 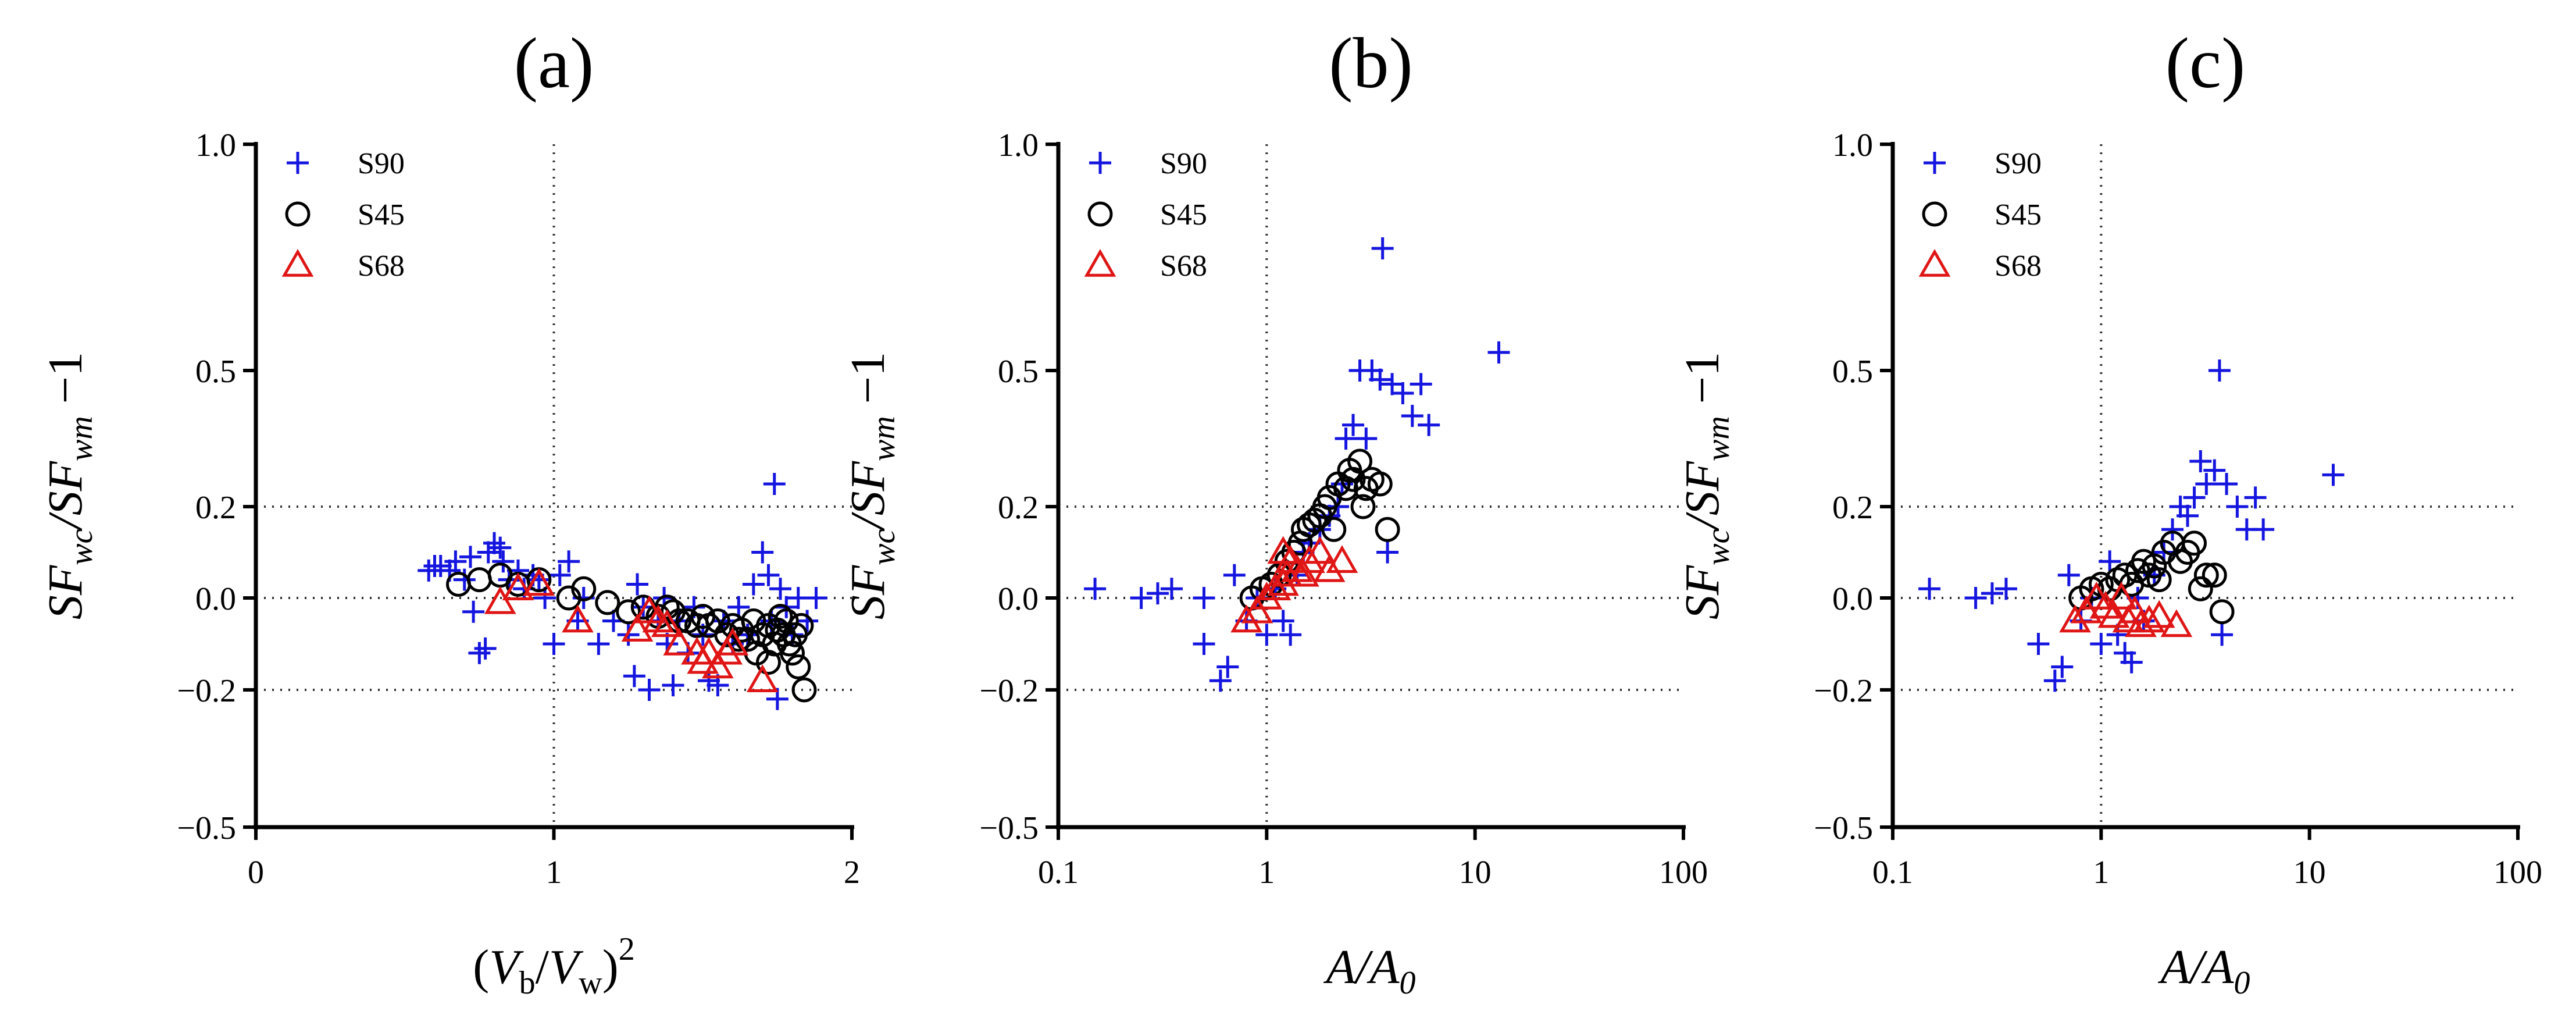 What do you see at coordinates (2204, 971) in the screenshot?
I see `x-axis-label: A/A0` at bounding box center [2204, 971].